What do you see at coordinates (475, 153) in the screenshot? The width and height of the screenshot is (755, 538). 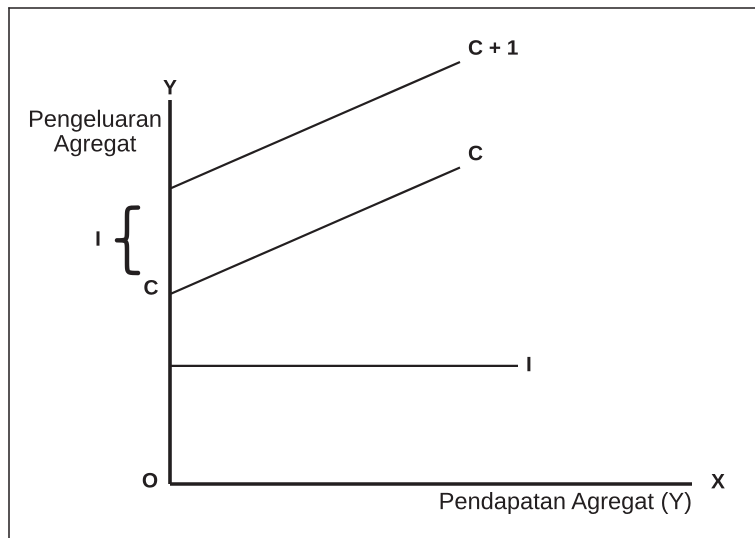 I see `series-label: C` at bounding box center [475, 153].